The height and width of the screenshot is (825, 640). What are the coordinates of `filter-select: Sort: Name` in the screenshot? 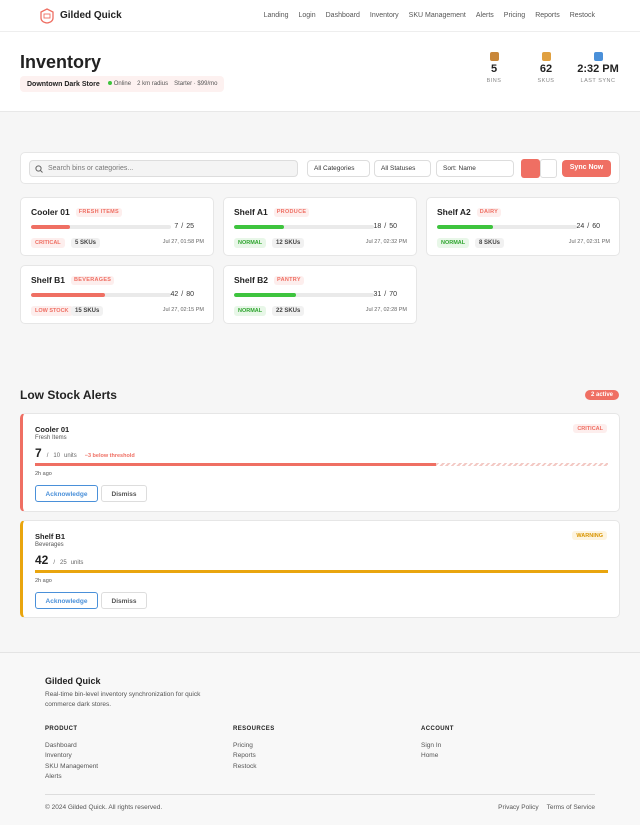 It's located at (475, 168).